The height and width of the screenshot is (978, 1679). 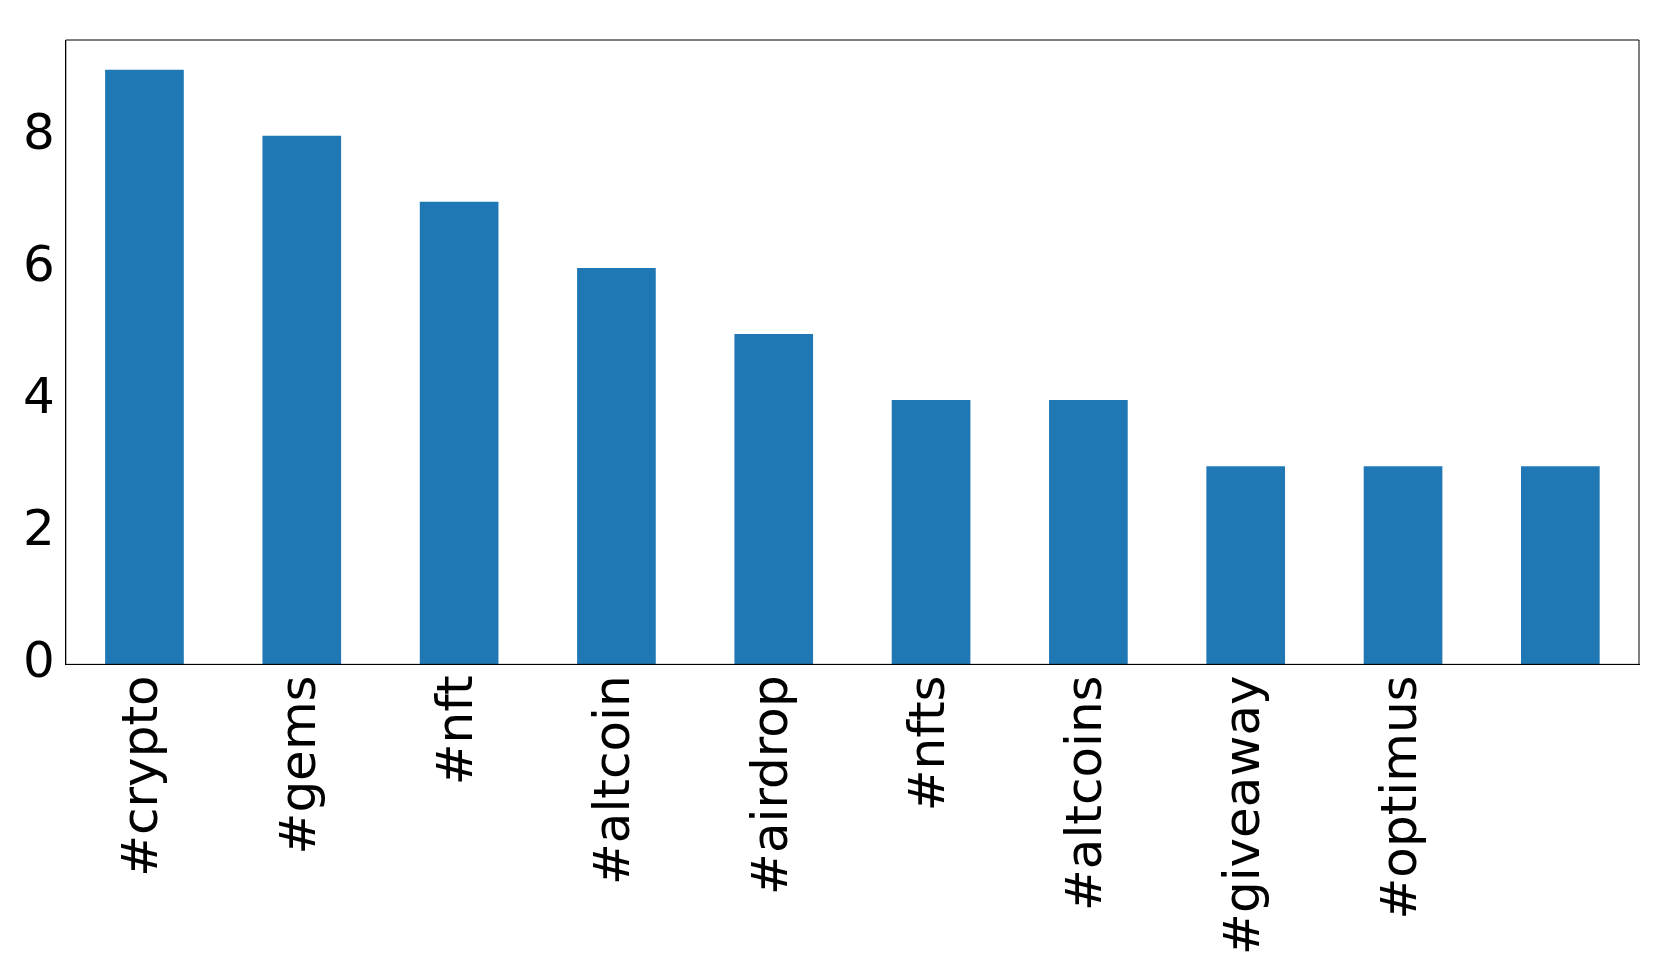 What do you see at coordinates (140, 776) in the screenshot?
I see `x-tick-label: #crypto` at bounding box center [140, 776].